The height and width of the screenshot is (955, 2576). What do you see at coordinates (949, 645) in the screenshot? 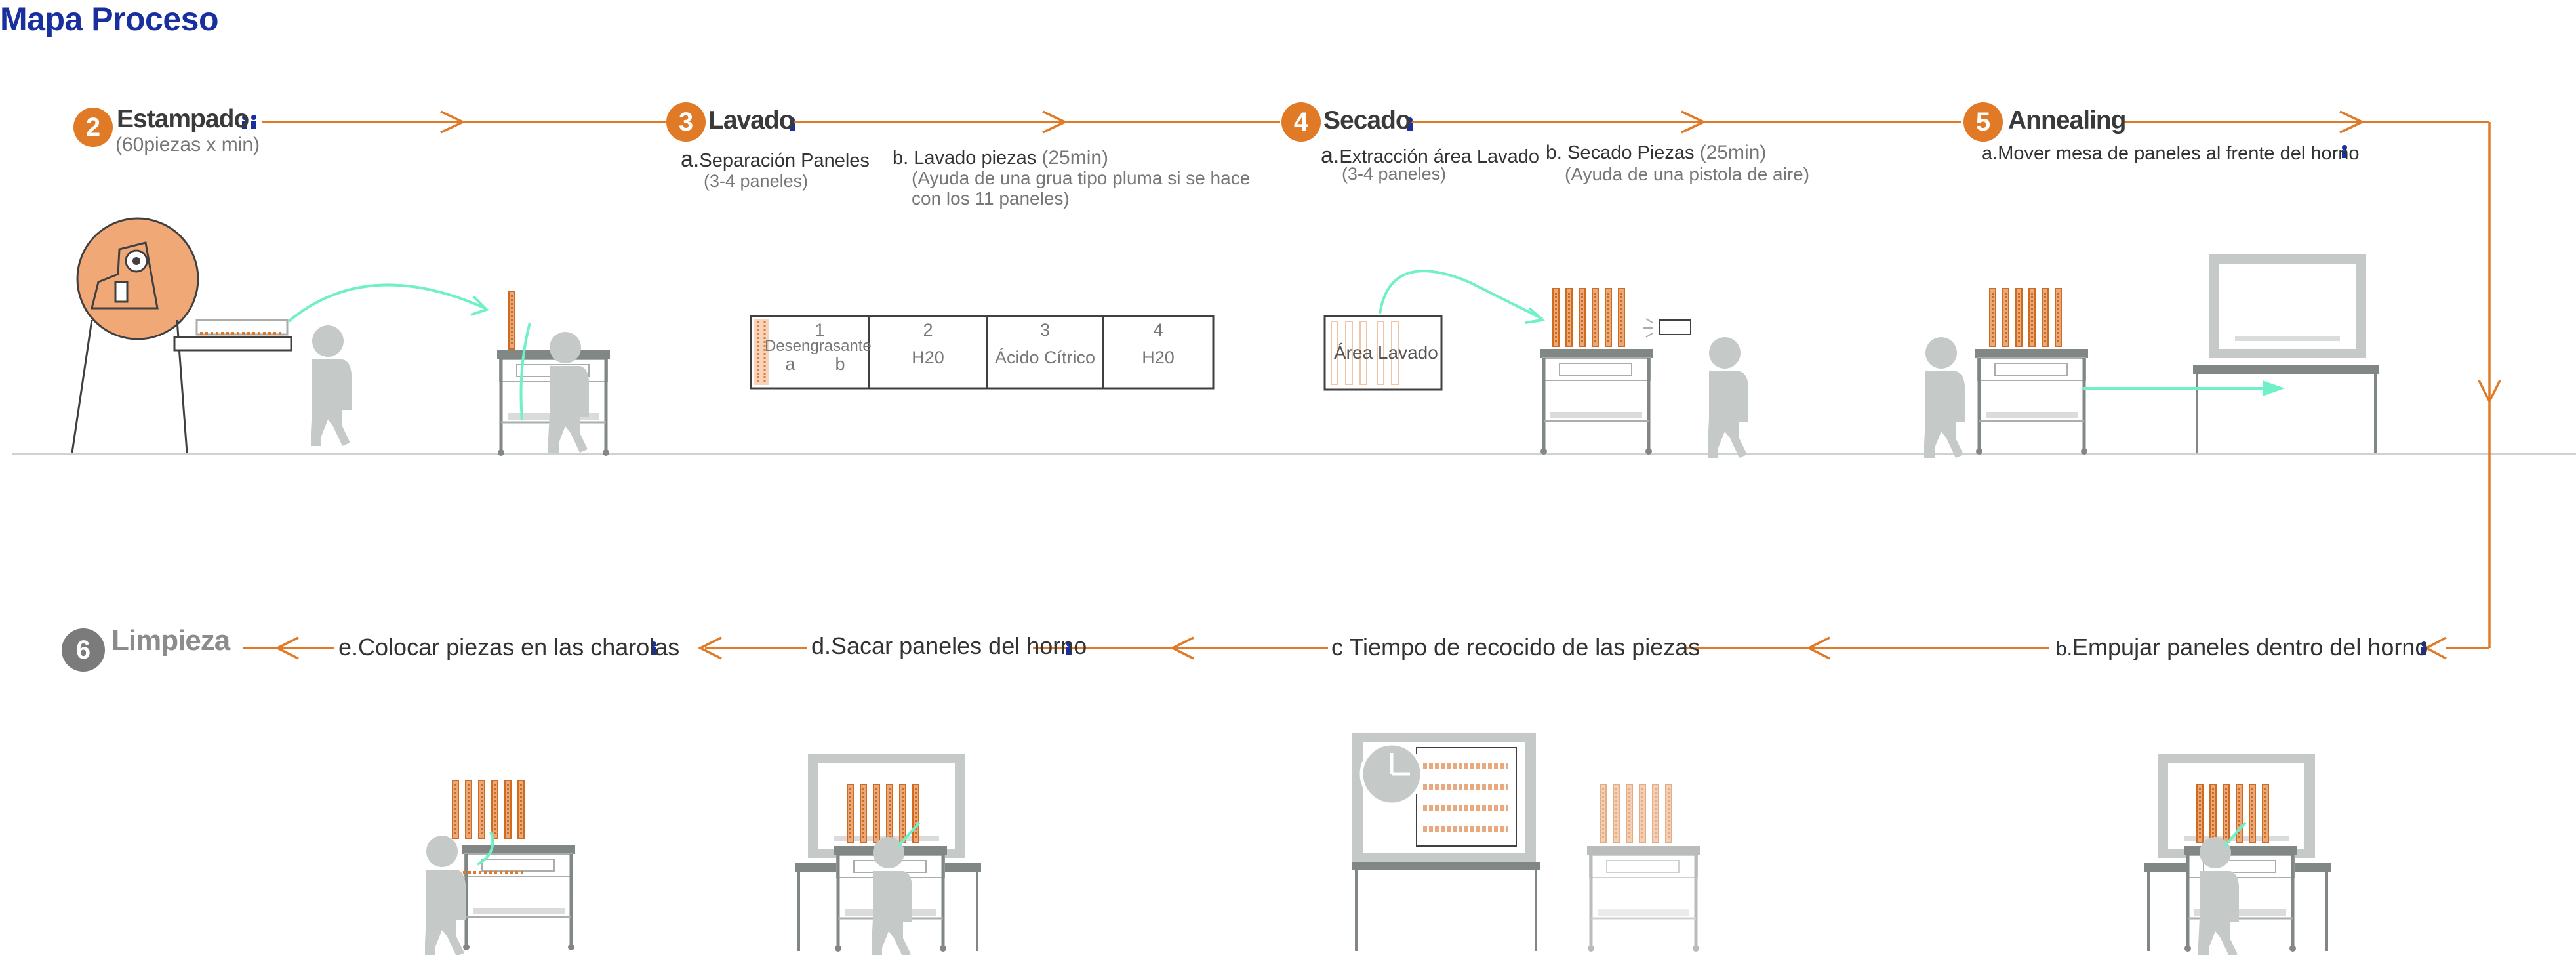
I see `annealing-d: d.Sacar paneles del horno` at bounding box center [949, 645].